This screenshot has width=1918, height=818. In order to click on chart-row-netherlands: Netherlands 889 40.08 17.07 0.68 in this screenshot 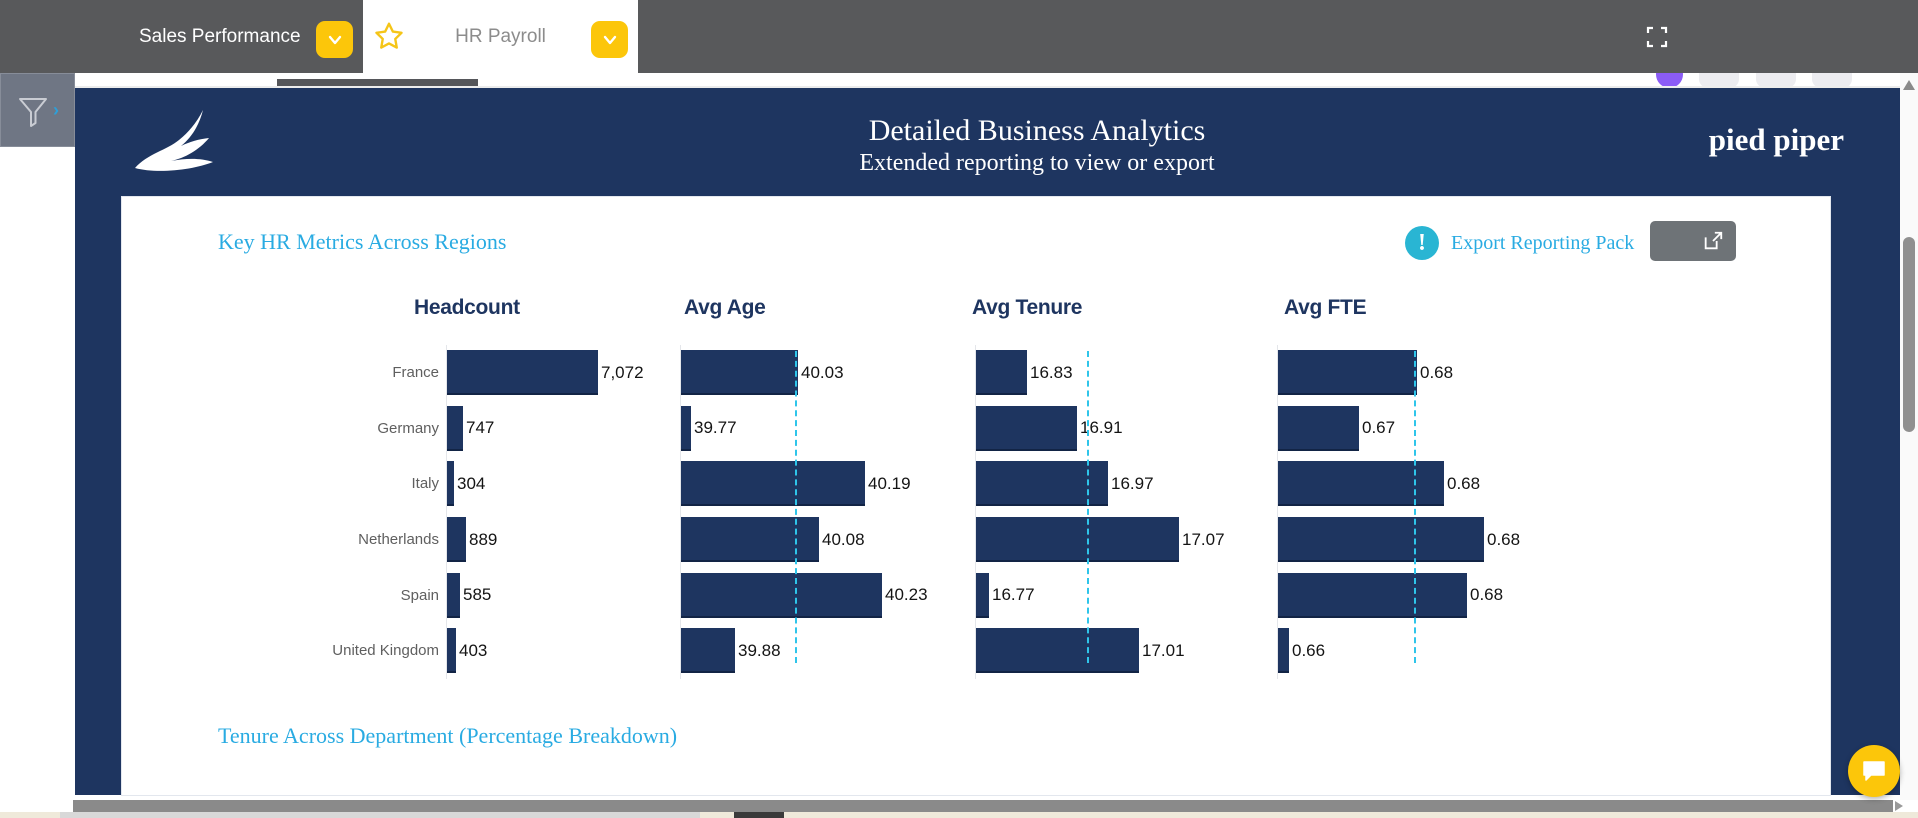, I will do `click(852, 539)`.